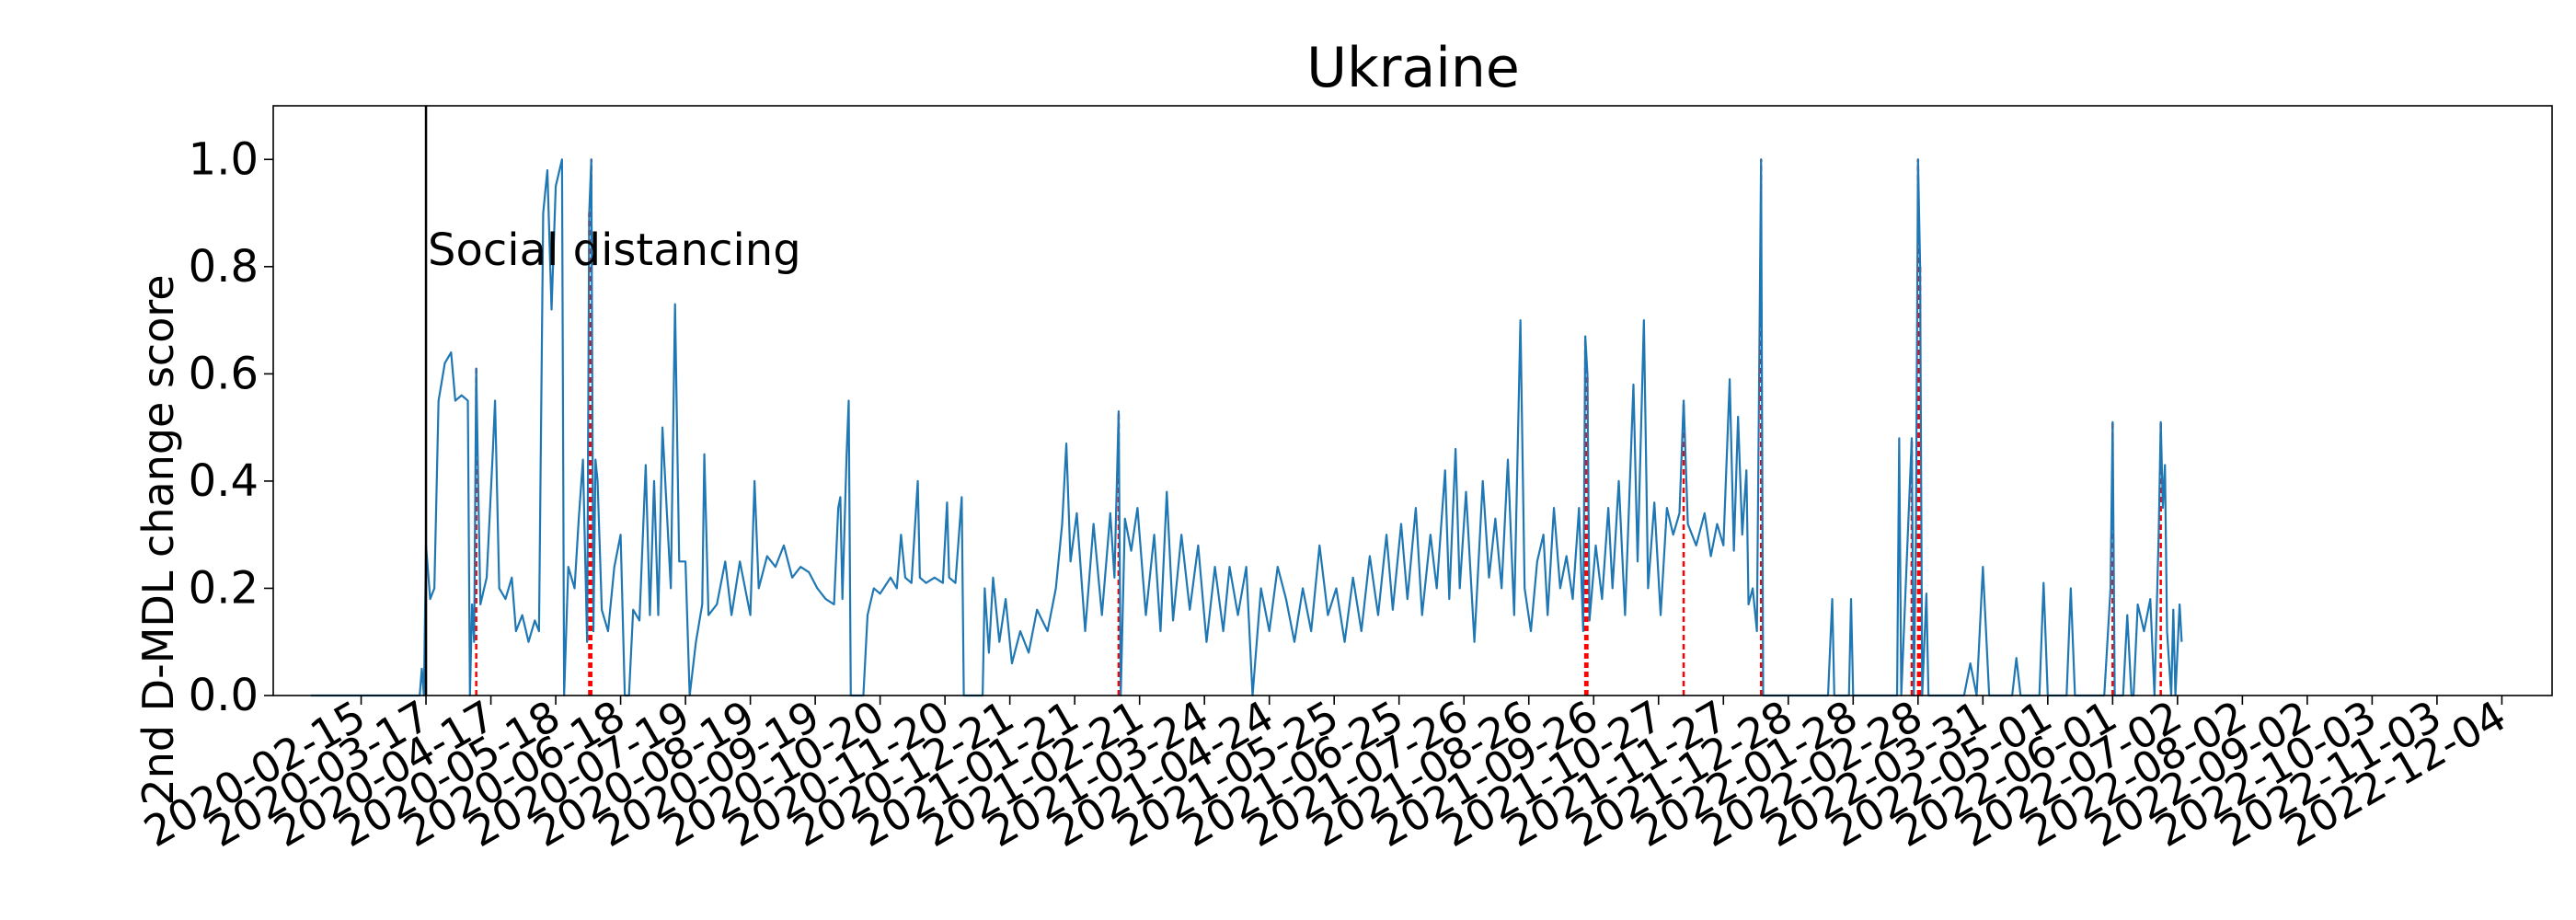 Image resolution: width=2576 pixels, height=920 pixels. Describe the element at coordinates (224, 267) in the screenshot. I see `y-tick-label: 0.8` at that location.